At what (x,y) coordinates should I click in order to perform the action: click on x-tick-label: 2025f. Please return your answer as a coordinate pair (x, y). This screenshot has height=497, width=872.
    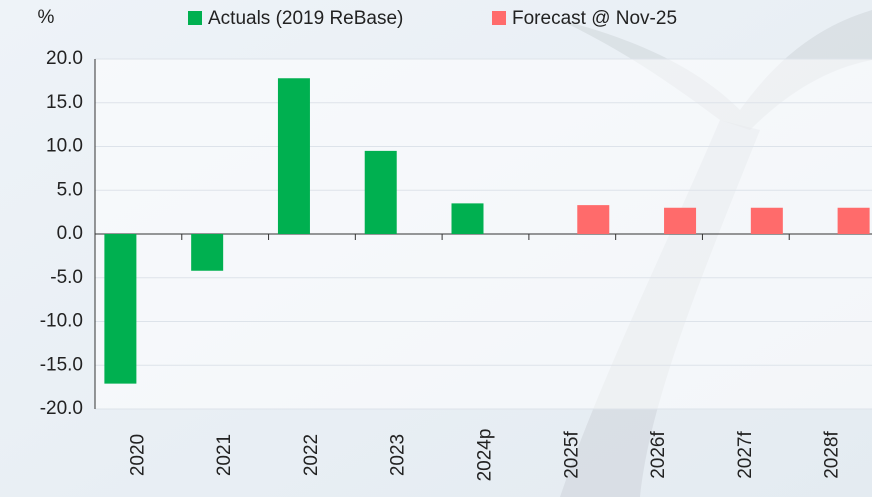
    Looking at the image, I should click on (571, 455).